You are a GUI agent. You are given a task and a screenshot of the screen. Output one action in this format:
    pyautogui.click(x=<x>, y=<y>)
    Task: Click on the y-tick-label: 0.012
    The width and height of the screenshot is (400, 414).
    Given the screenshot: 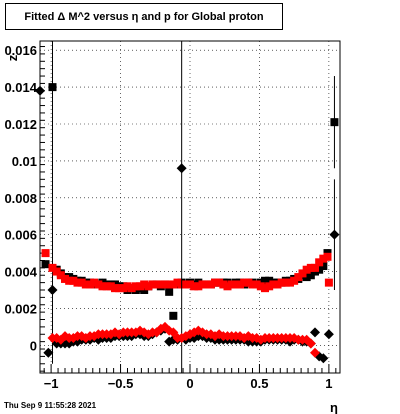 What is the action you would take?
    pyautogui.click(x=20, y=124)
    